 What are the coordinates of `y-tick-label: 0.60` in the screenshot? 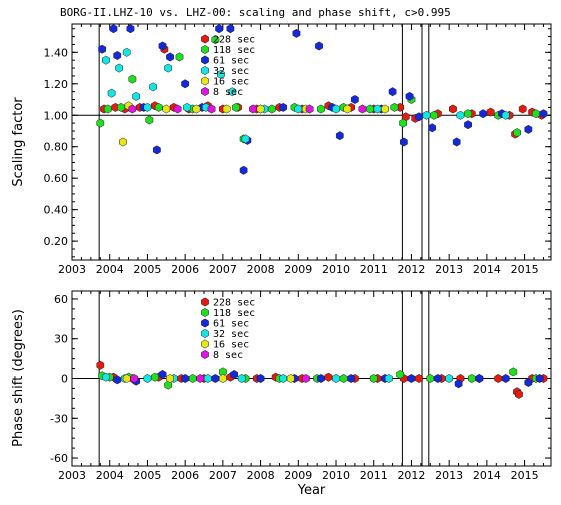 It's located at (56, 178).